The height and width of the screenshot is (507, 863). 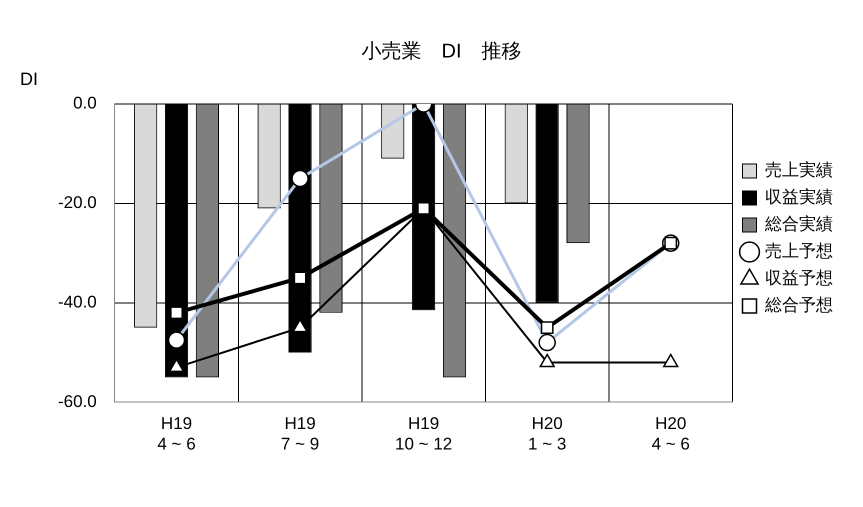 What do you see at coordinates (29, 78) in the screenshot?
I see `y-axis-title: DI` at bounding box center [29, 78].